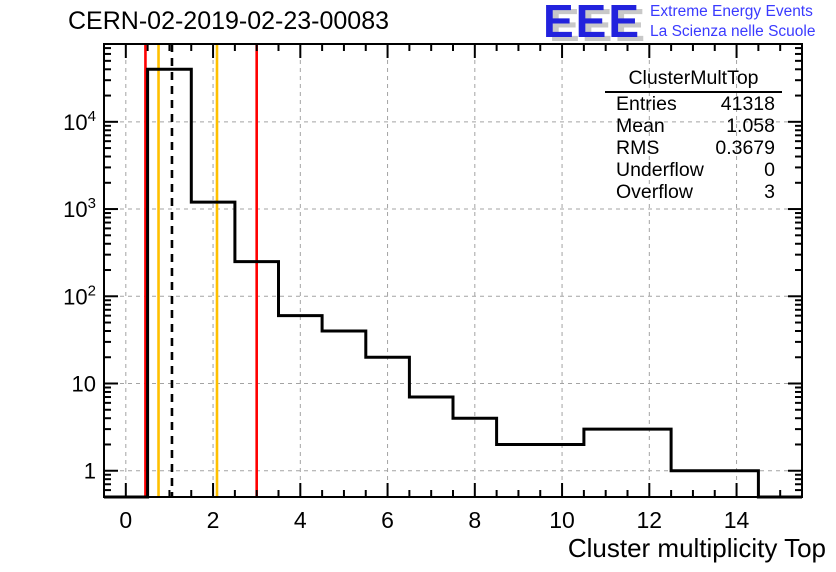 The height and width of the screenshot is (572, 836). What do you see at coordinates (696, 548) in the screenshot?
I see `x-axis-title: Cluster multiplicity Top` at bounding box center [696, 548].